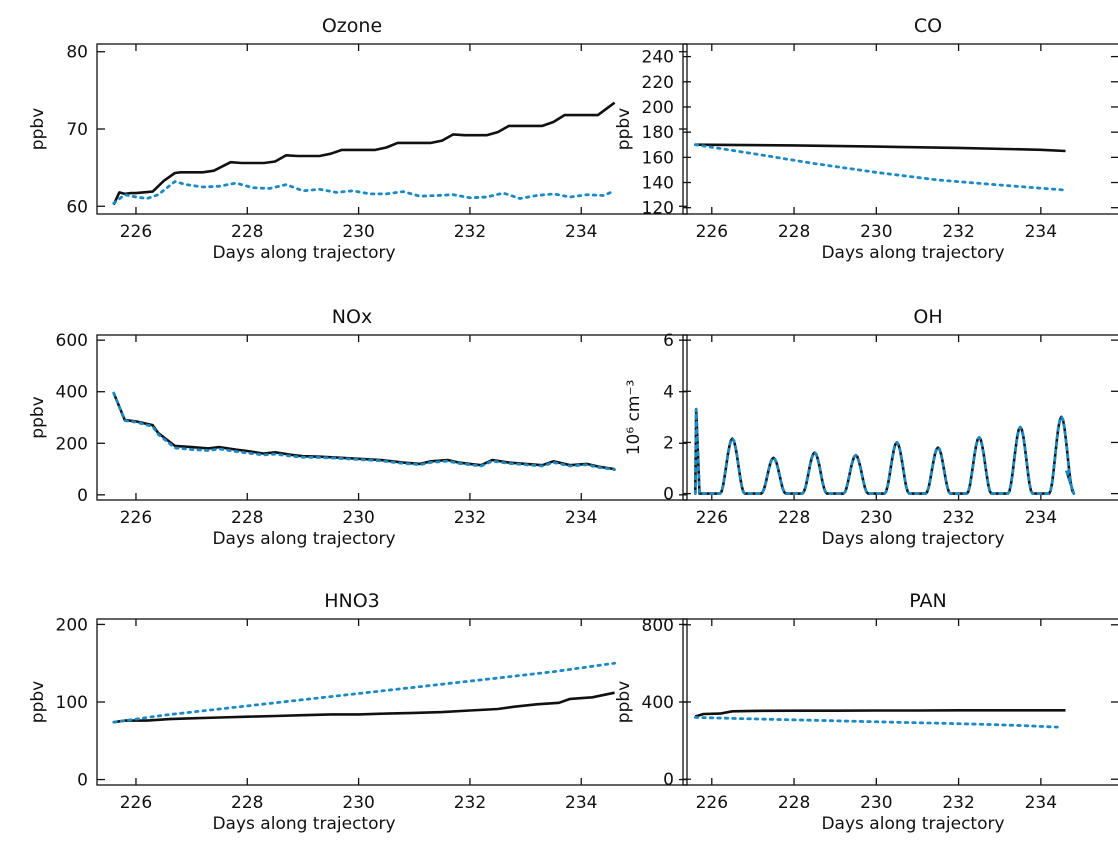 The width and height of the screenshot is (1118, 846). Describe the element at coordinates (927, 601) in the screenshot. I see `chart-title: PAN` at that location.